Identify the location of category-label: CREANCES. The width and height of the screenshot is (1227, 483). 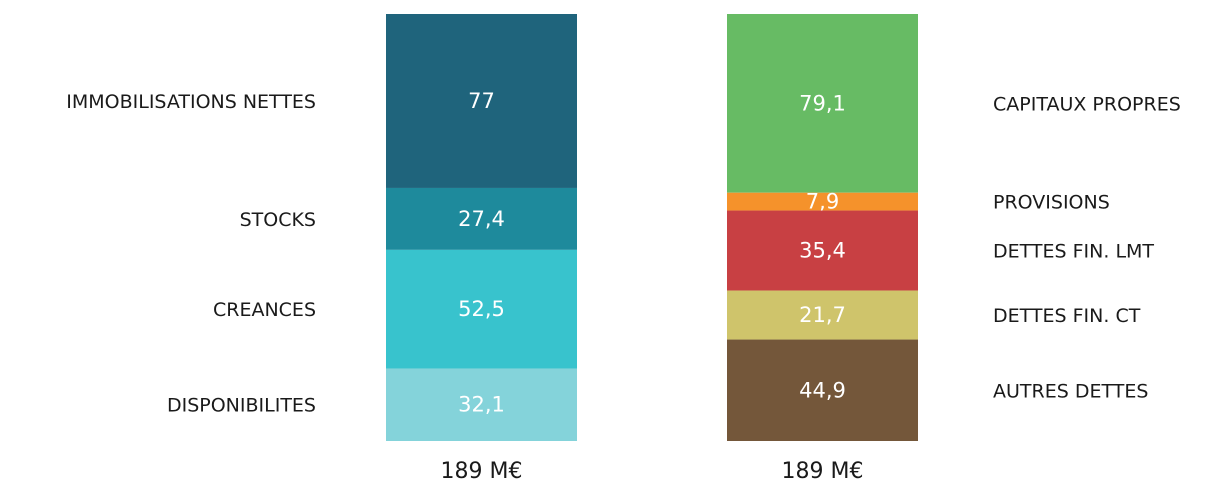
(264, 310).